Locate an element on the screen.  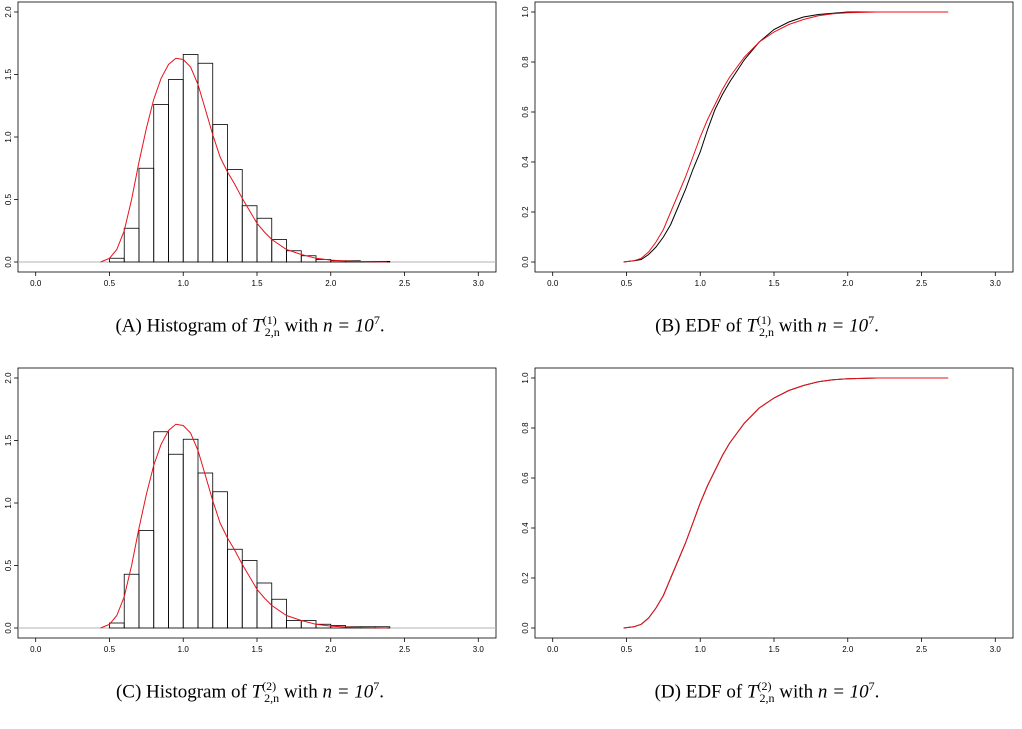
caption-d: (D) EDF of T(2)2,n with n = 107. is located at coordinates (767, 692).